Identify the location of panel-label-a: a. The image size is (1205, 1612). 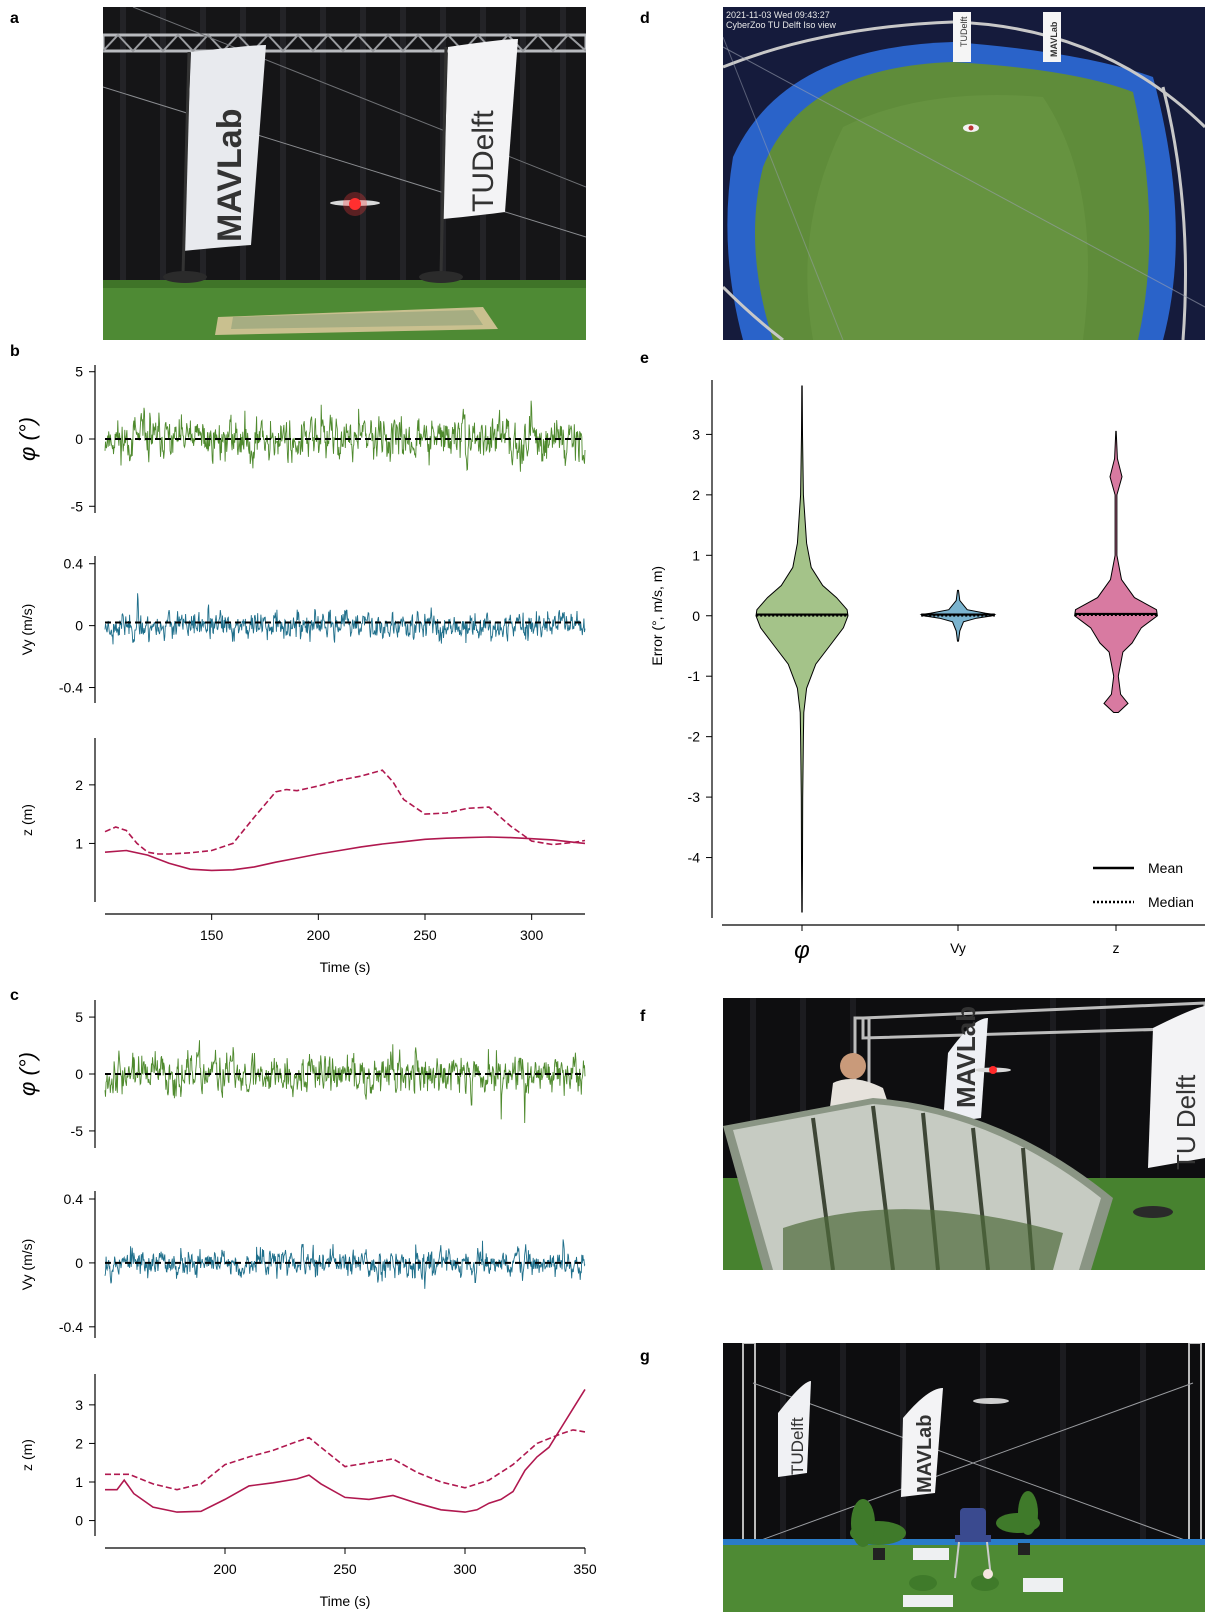
(14, 18).